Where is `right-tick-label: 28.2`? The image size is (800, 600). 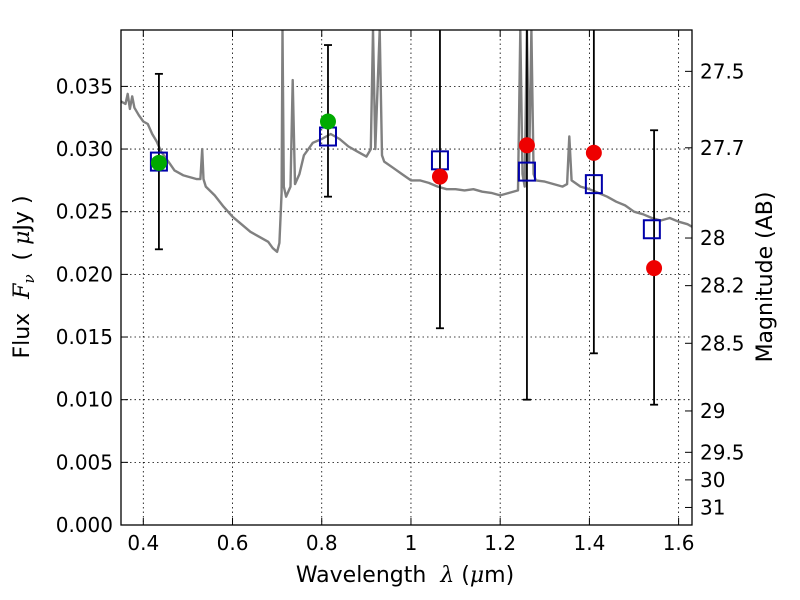
right-tick-label: 28.2 is located at coordinates (722, 286).